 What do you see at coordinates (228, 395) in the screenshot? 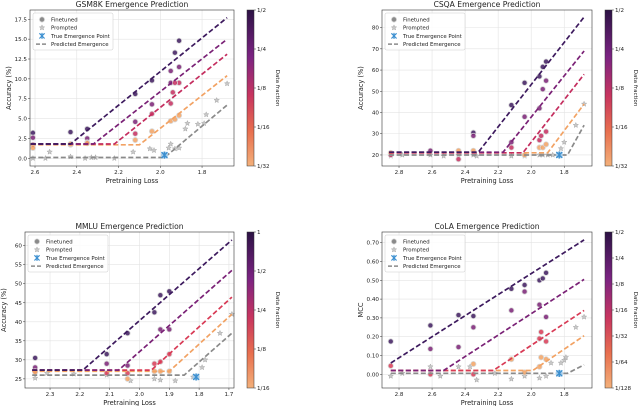
I see `x-tick-label: 1.7` at bounding box center [228, 395].